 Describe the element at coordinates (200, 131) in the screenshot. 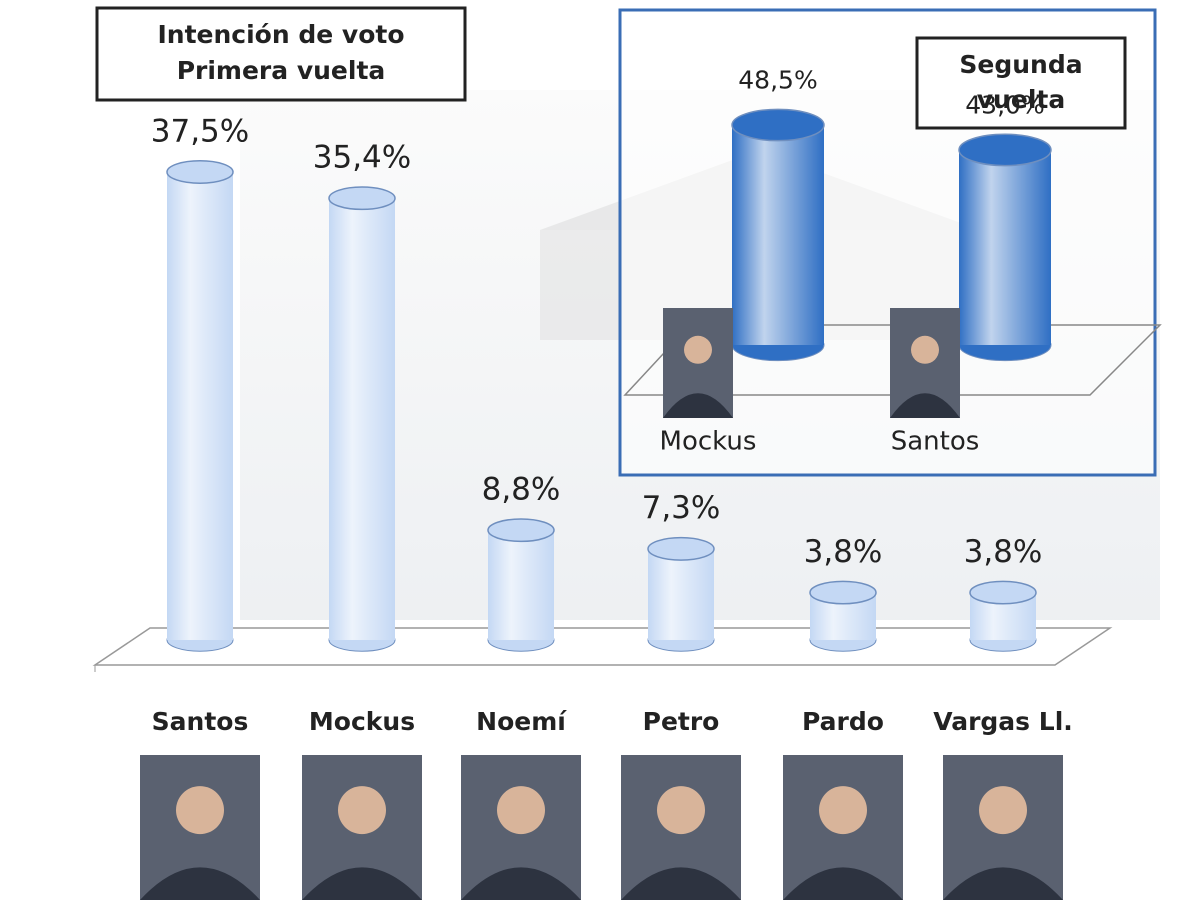

I see `value-label: 37,5%` at that location.